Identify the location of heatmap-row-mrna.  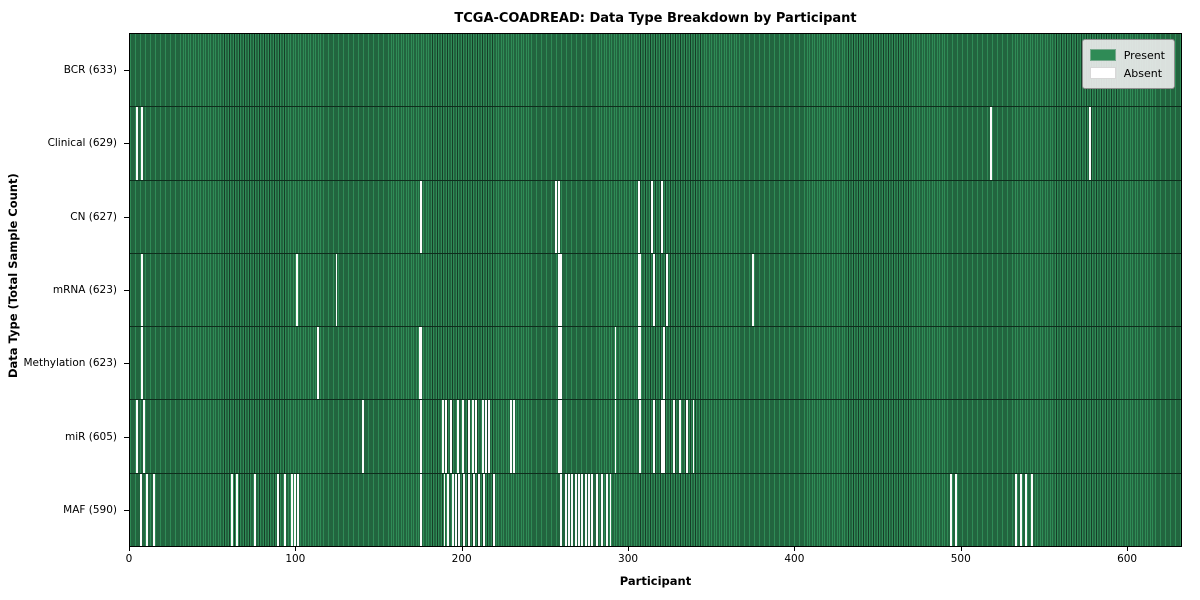
(655, 290).